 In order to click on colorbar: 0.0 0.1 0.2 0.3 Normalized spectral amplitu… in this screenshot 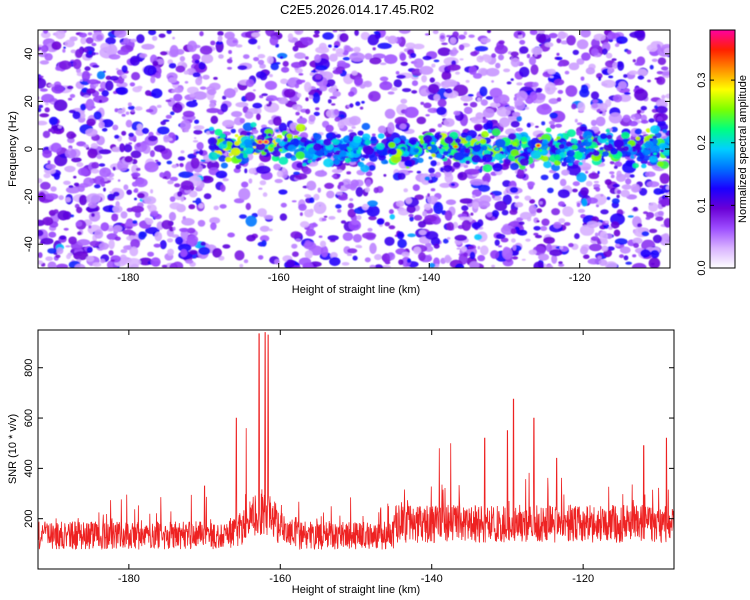, I will do `click(722, 152)`.